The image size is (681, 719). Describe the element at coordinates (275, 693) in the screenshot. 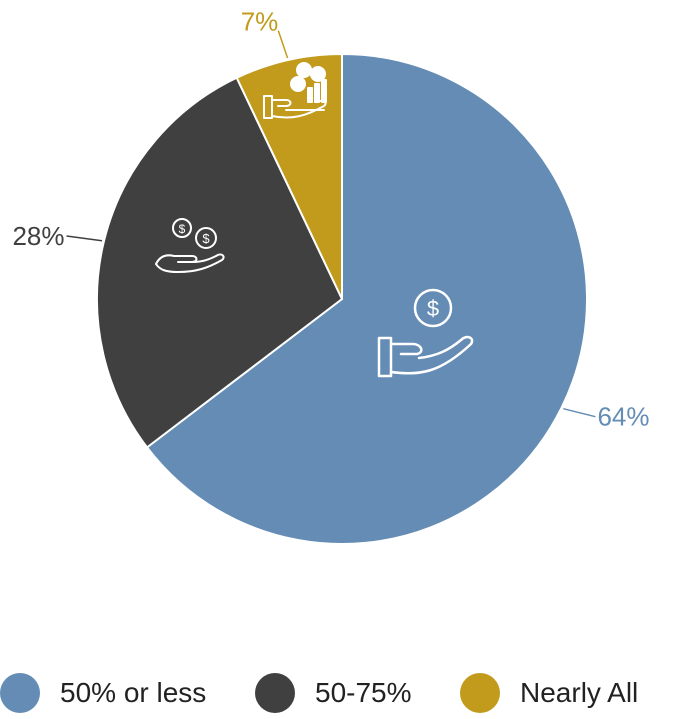

I see `legend-swatch-dark` at that location.